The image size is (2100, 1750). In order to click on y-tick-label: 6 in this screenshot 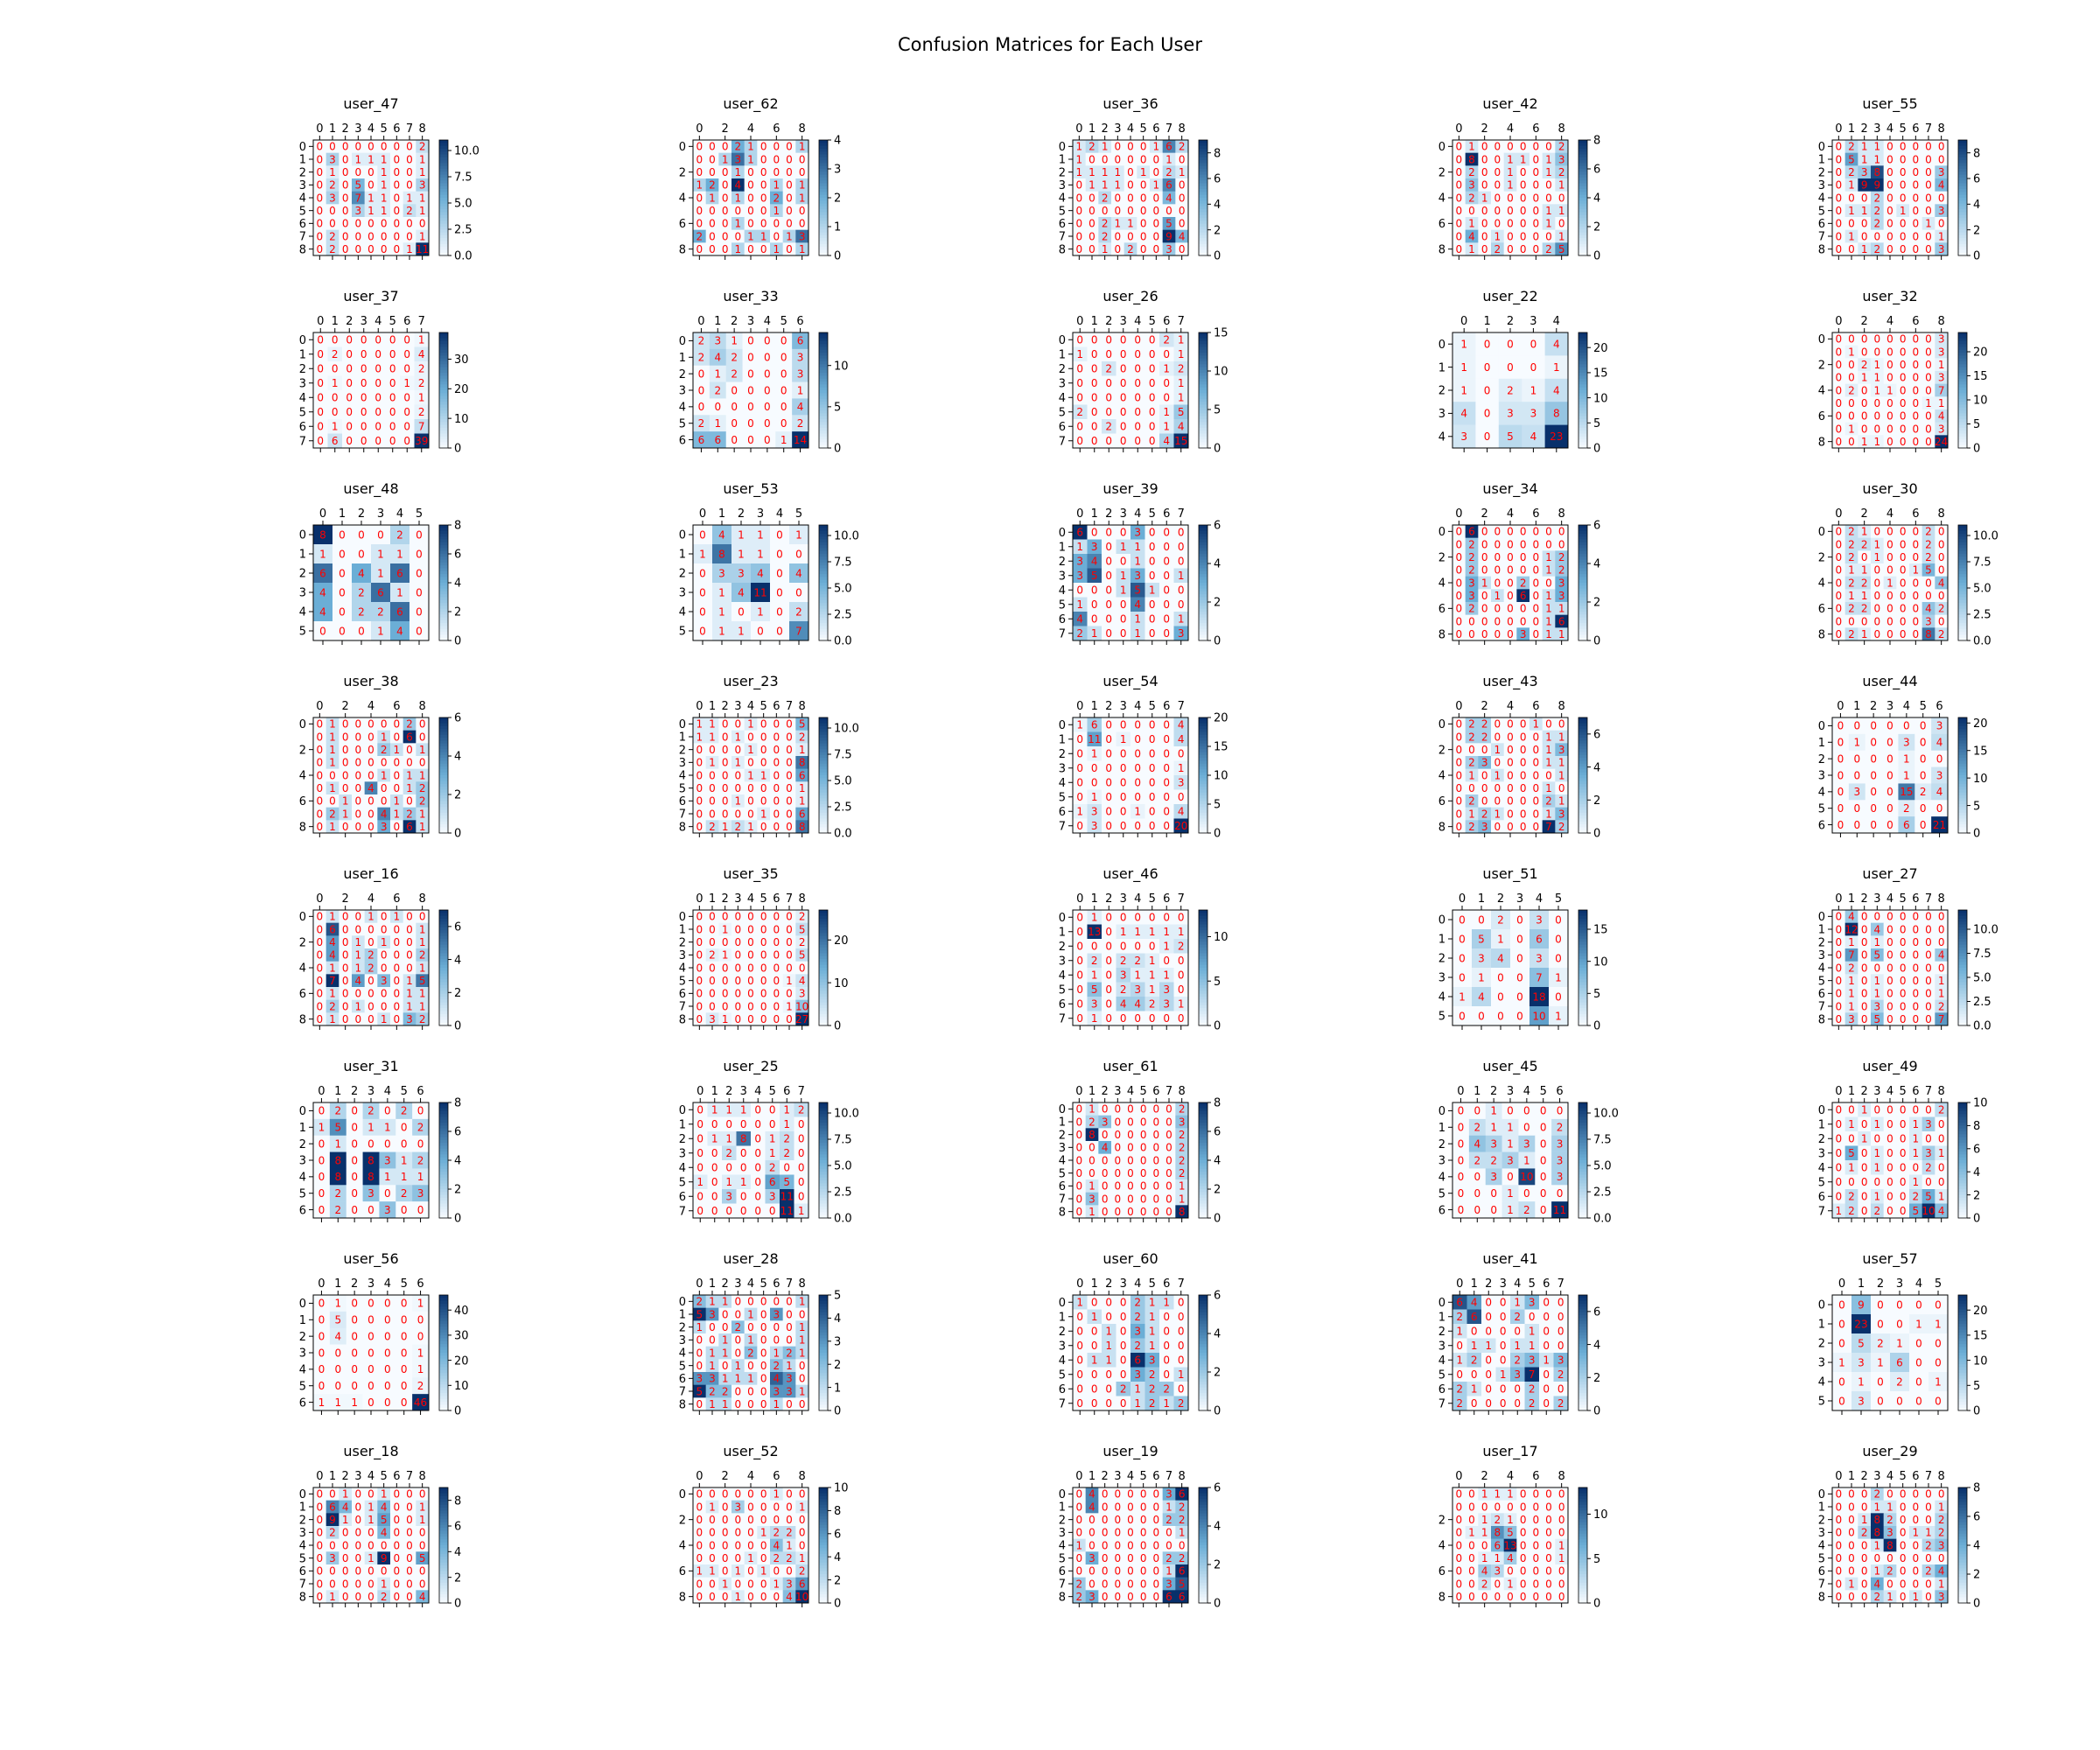, I will do `click(302, 224)`.